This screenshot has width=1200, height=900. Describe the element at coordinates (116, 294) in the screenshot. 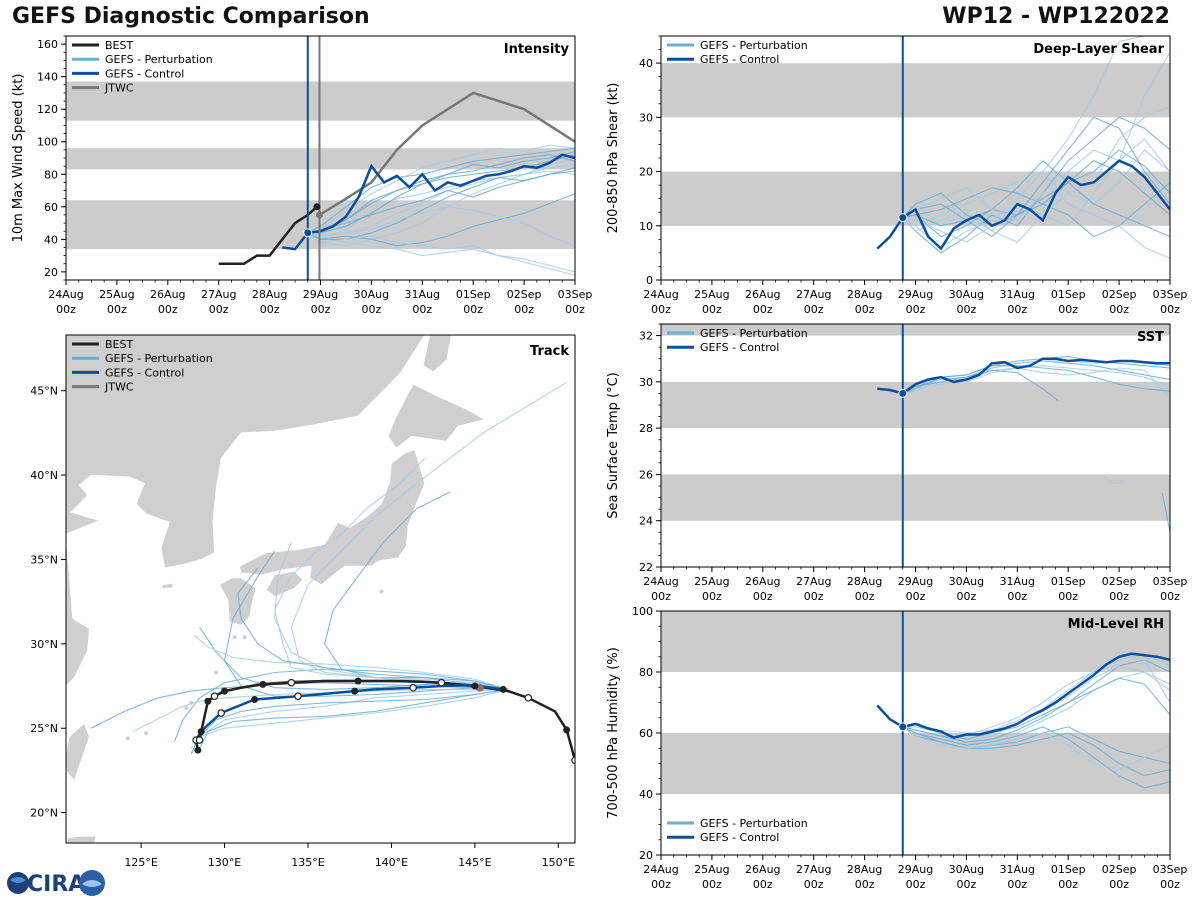

I see `x-tick-date: 25Aug` at that location.